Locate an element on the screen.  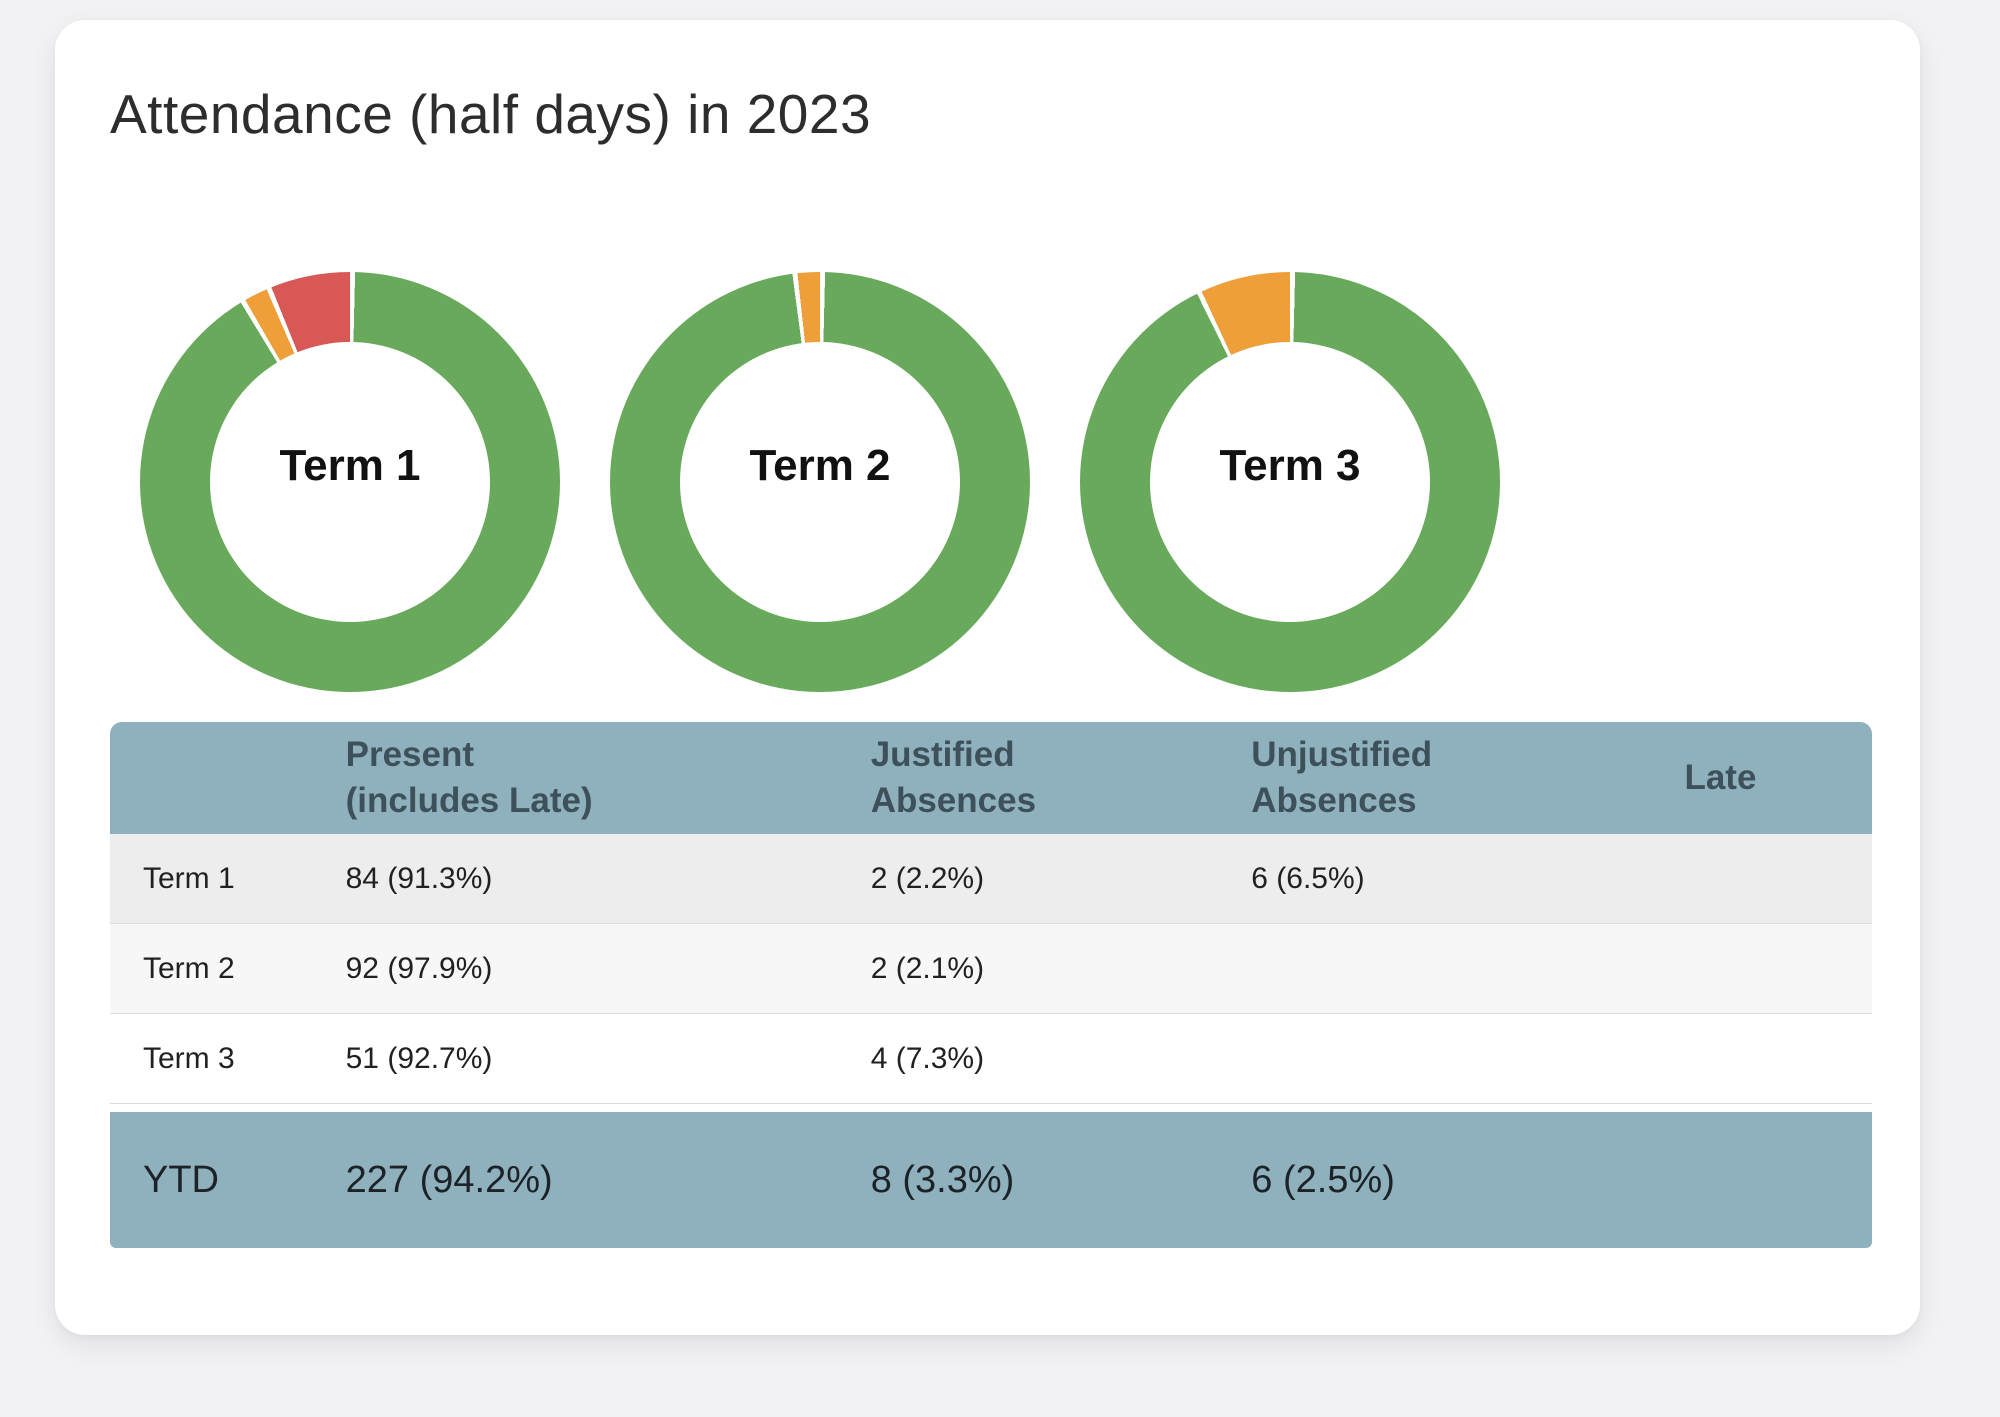
donut-label-term-1: Term 1 is located at coordinates (350, 465).